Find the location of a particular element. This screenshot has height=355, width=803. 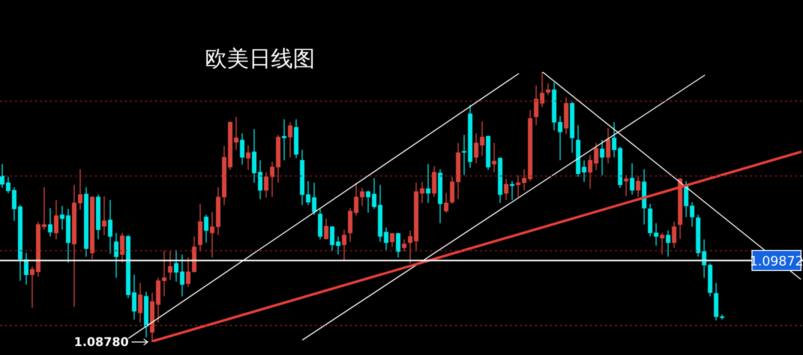

annotation: 1.08780 is located at coordinates (101, 342).